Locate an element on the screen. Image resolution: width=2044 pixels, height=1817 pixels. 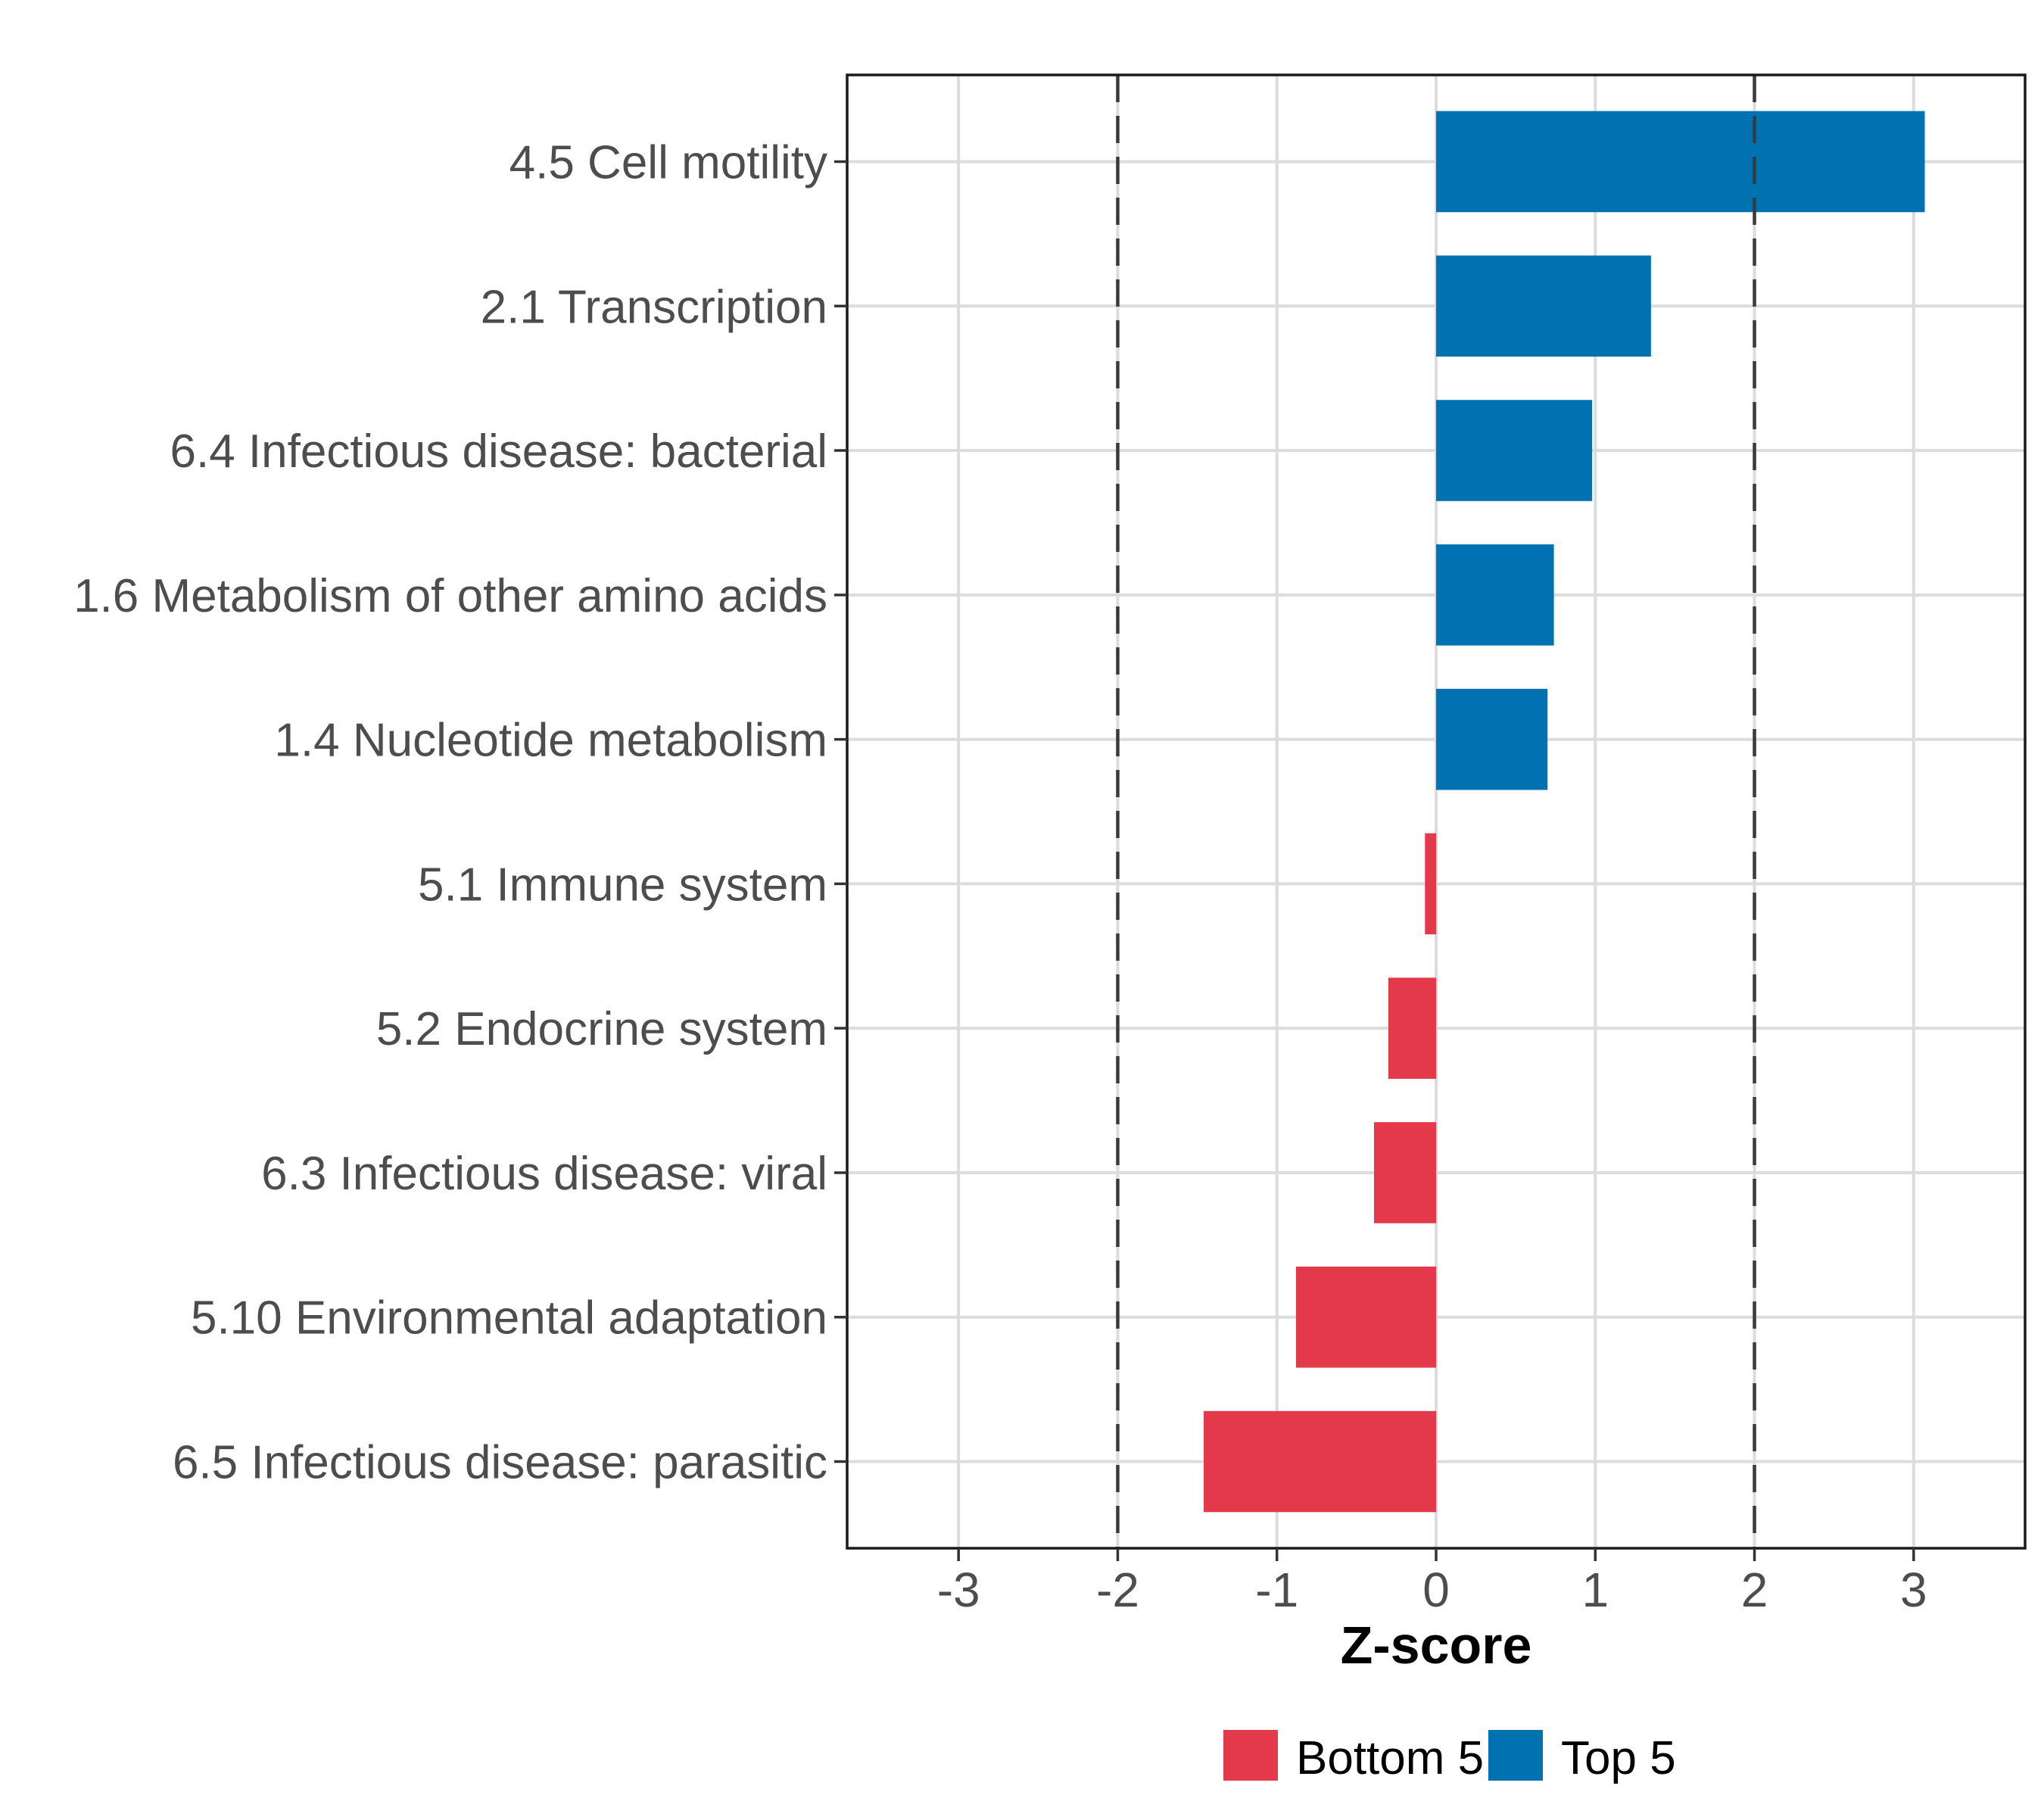
bar-2-1-transcription is located at coordinates (1543, 306).